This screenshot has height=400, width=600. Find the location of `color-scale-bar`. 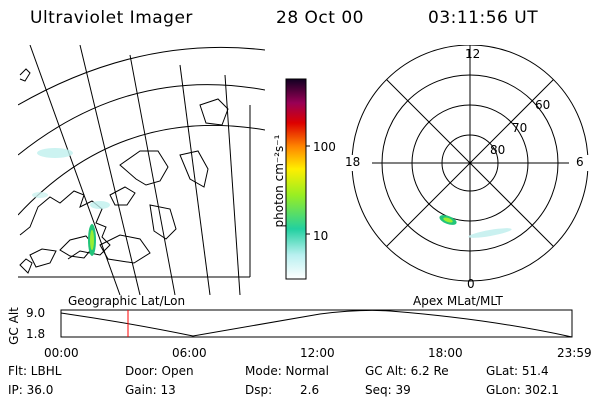

color-scale-bar is located at coordinates (296, 179).